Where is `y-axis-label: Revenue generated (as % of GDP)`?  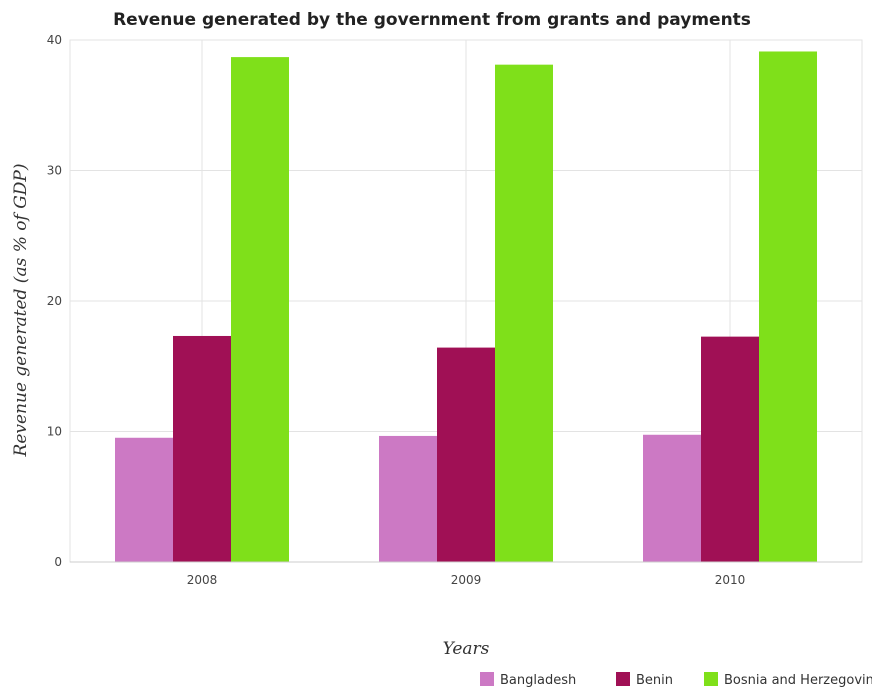
y-axis-label: Revenue generated (as % of GDP) is located at coordinates (21, 311).